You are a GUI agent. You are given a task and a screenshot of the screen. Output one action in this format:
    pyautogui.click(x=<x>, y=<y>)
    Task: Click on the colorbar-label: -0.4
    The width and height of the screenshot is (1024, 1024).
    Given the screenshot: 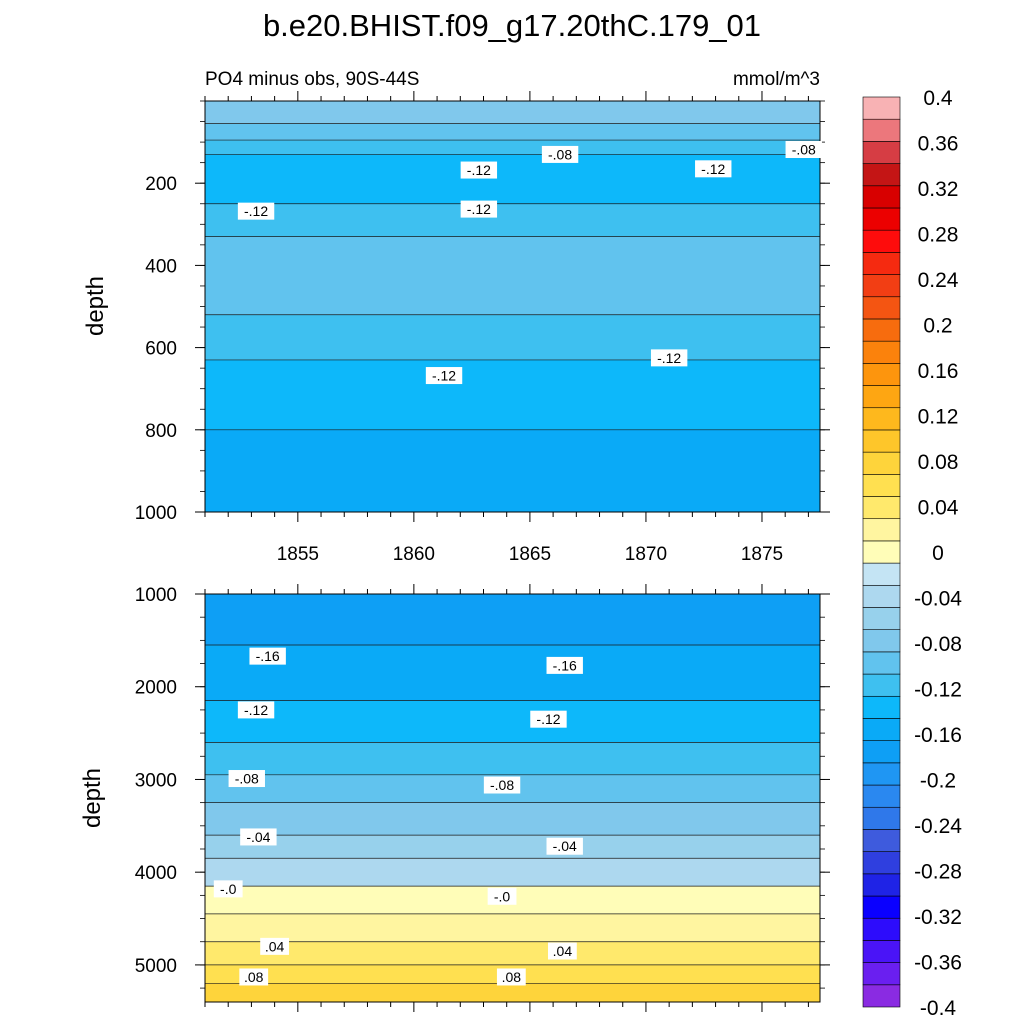 What is the action you would take?
    pyautogui.click(x=938, y=1008)
    